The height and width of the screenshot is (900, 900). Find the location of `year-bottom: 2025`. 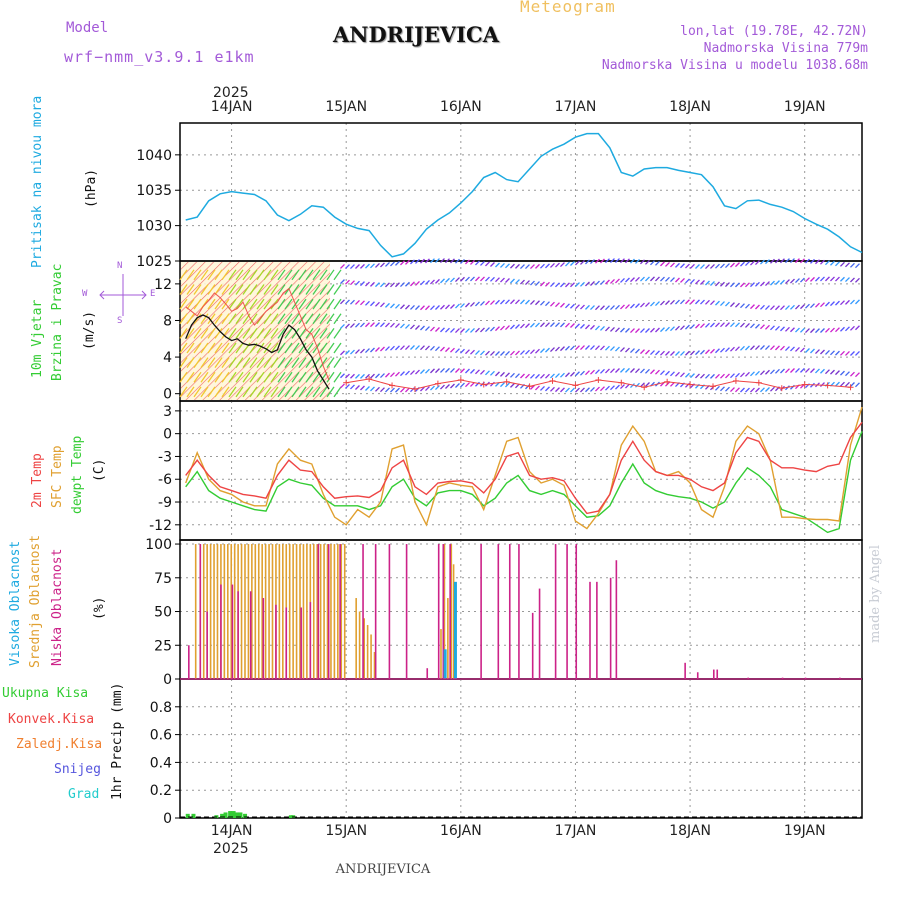

year-bottom: 2025 is located at coordinates (231, 849).